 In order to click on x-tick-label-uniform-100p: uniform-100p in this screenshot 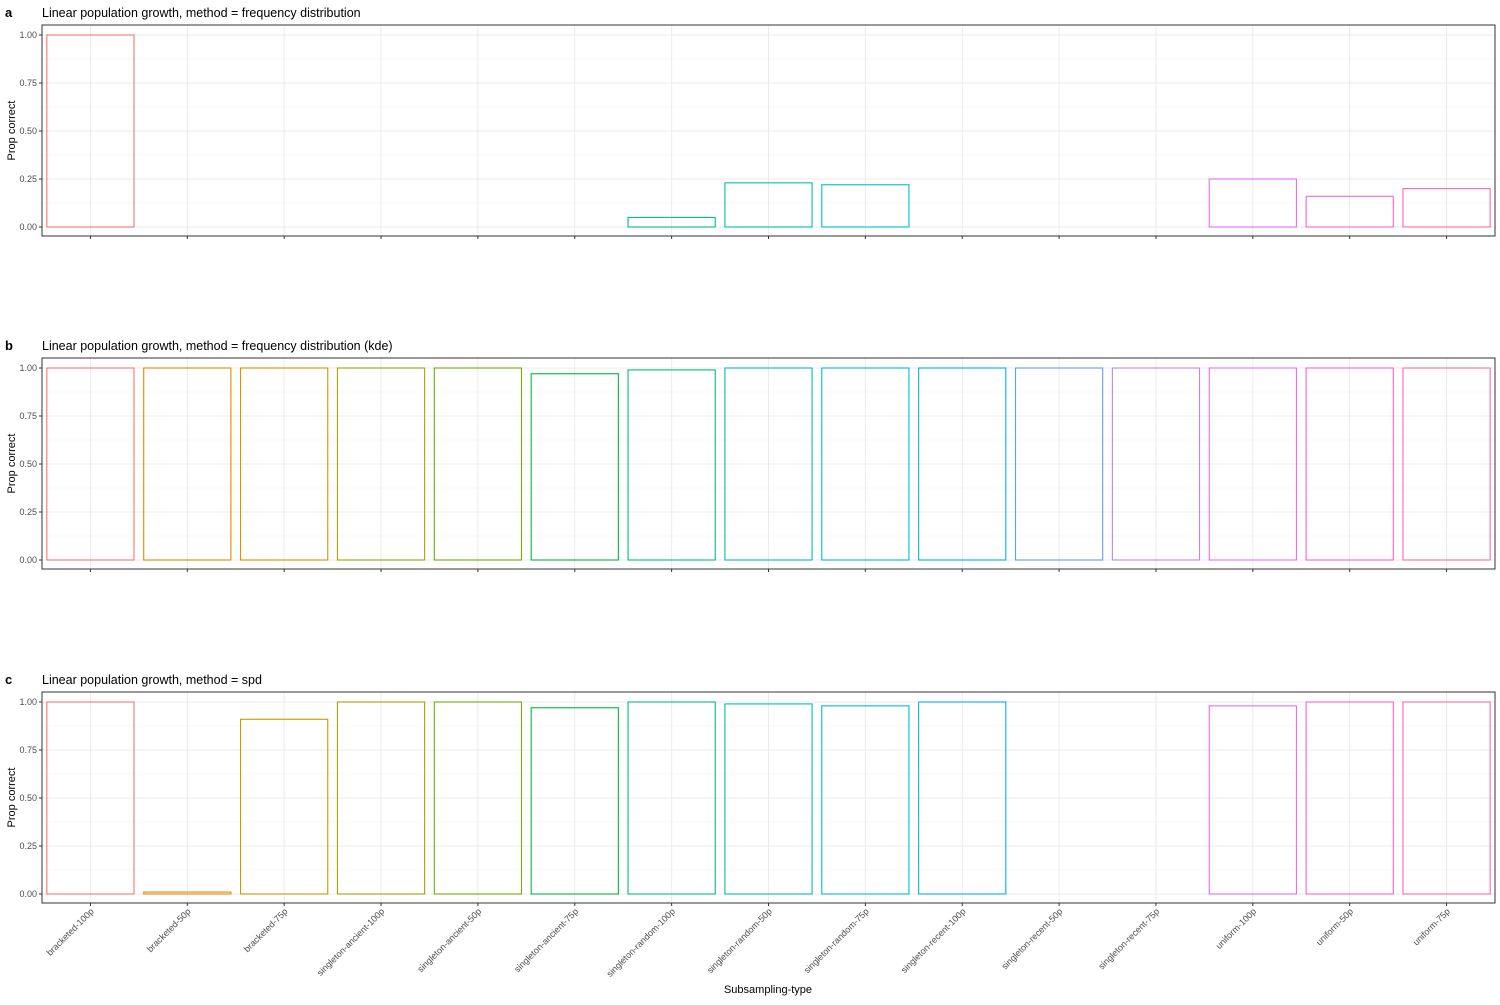, I will do `click(1236, 928)`.